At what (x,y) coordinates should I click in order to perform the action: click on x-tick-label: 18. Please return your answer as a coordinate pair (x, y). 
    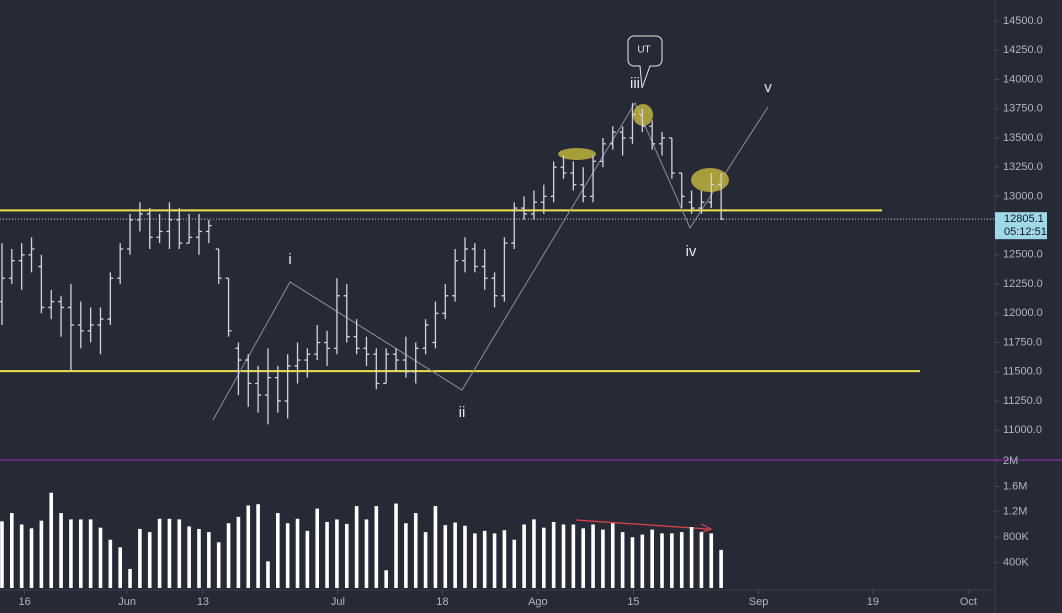
    Looking at the image, I should click on (442, 602).